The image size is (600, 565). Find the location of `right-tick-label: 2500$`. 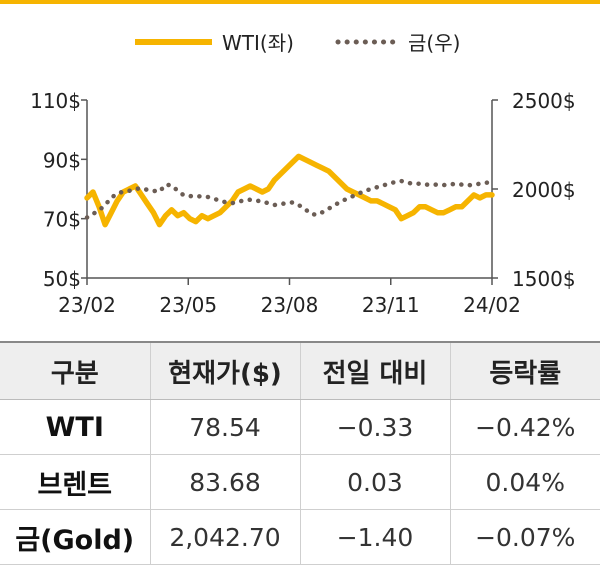

right-tick-label: 2500$ is located at coordinates (544, 101).